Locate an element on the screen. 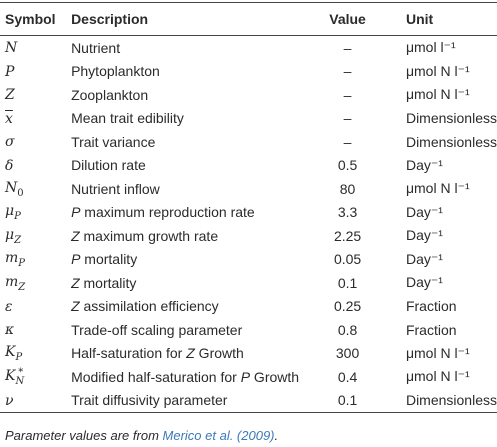 This screenshot has width=497, height=447. symbol: κ is located at coordinates (9, 330).